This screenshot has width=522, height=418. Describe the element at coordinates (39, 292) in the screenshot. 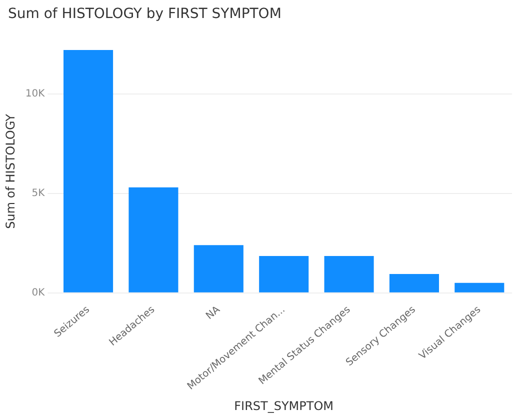

I see `y-tick-label: 0K` at that location.